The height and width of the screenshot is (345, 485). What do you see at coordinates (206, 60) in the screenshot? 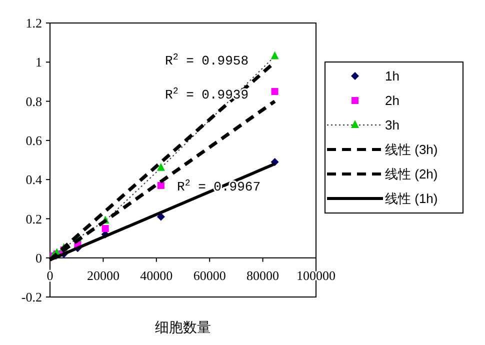
I see `annotation: R$^{2}$ = 0.9958` at bounding box center [206, 60].